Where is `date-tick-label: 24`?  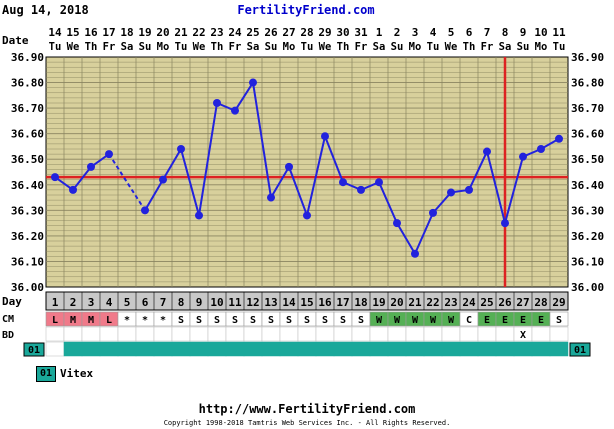 date-tick-label: 24 is located at coordinates (235, 32).